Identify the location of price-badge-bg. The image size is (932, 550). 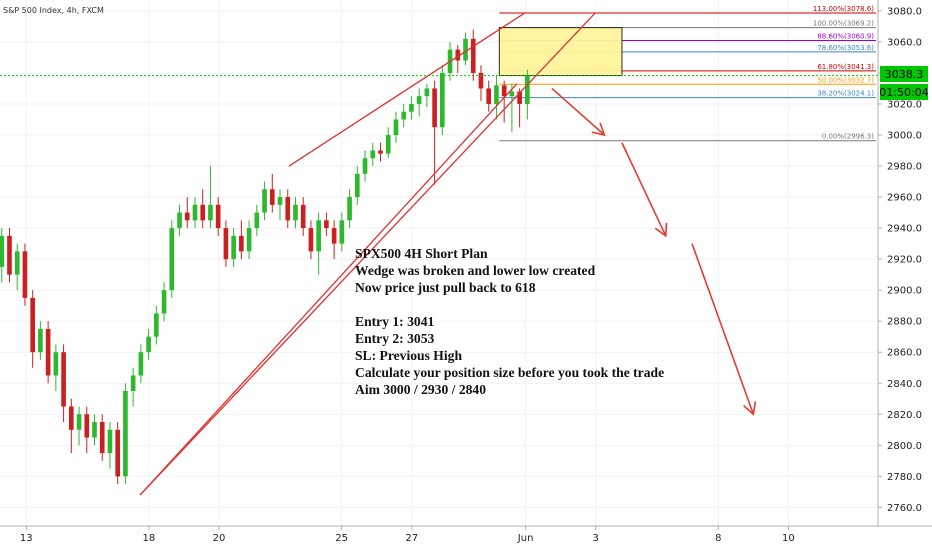
(904, 74).